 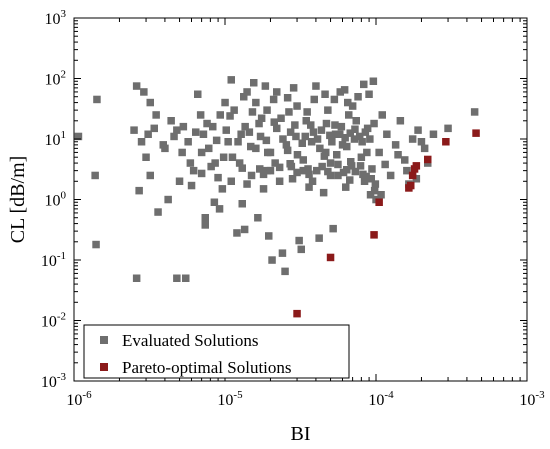 I want to click on legend-box, so click(x=216, y=351).